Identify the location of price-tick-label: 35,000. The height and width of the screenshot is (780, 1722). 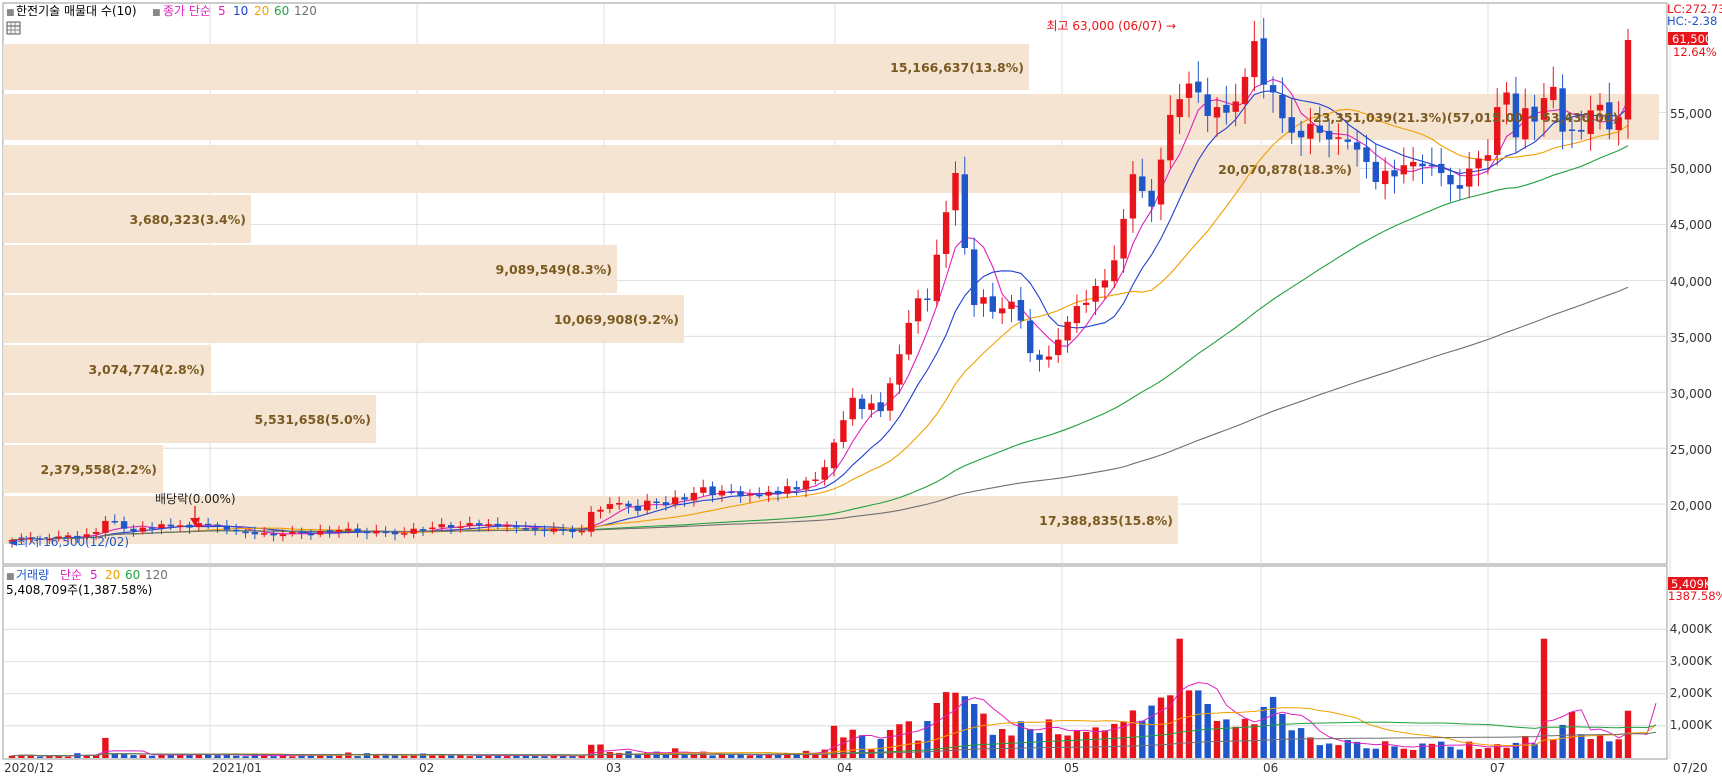
(1691, 338).